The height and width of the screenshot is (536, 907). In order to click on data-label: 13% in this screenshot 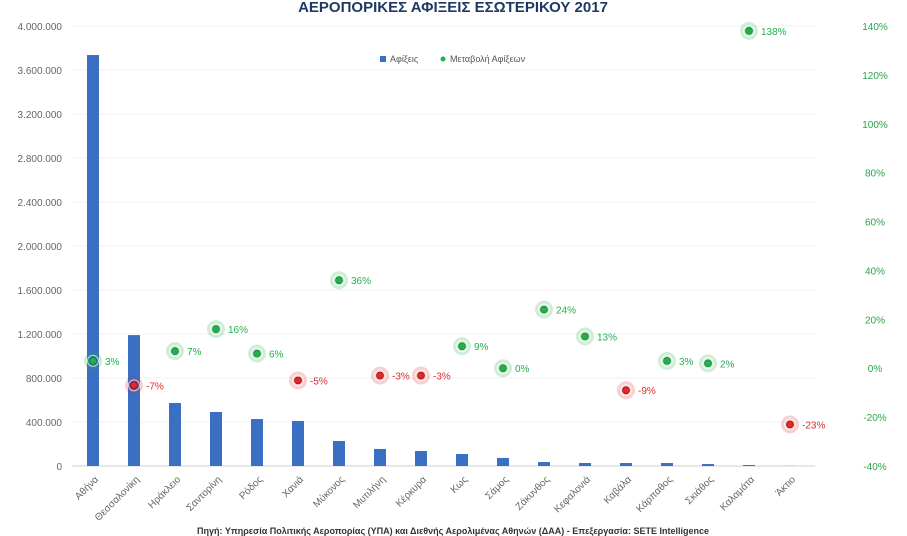, I will do `click(607, 337)`.